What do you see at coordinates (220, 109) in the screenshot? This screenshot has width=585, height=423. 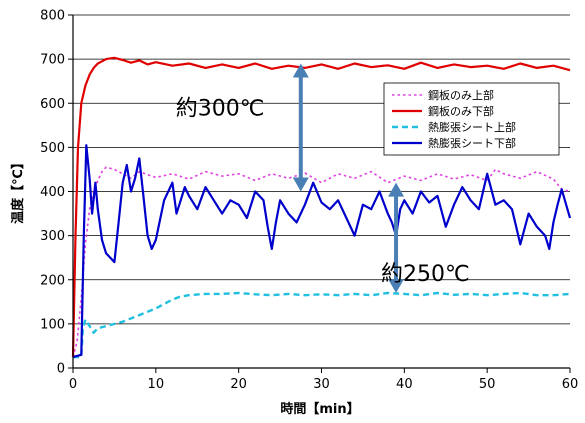 I see `difference-label: 約300℃` at bounding box center [220, 109].